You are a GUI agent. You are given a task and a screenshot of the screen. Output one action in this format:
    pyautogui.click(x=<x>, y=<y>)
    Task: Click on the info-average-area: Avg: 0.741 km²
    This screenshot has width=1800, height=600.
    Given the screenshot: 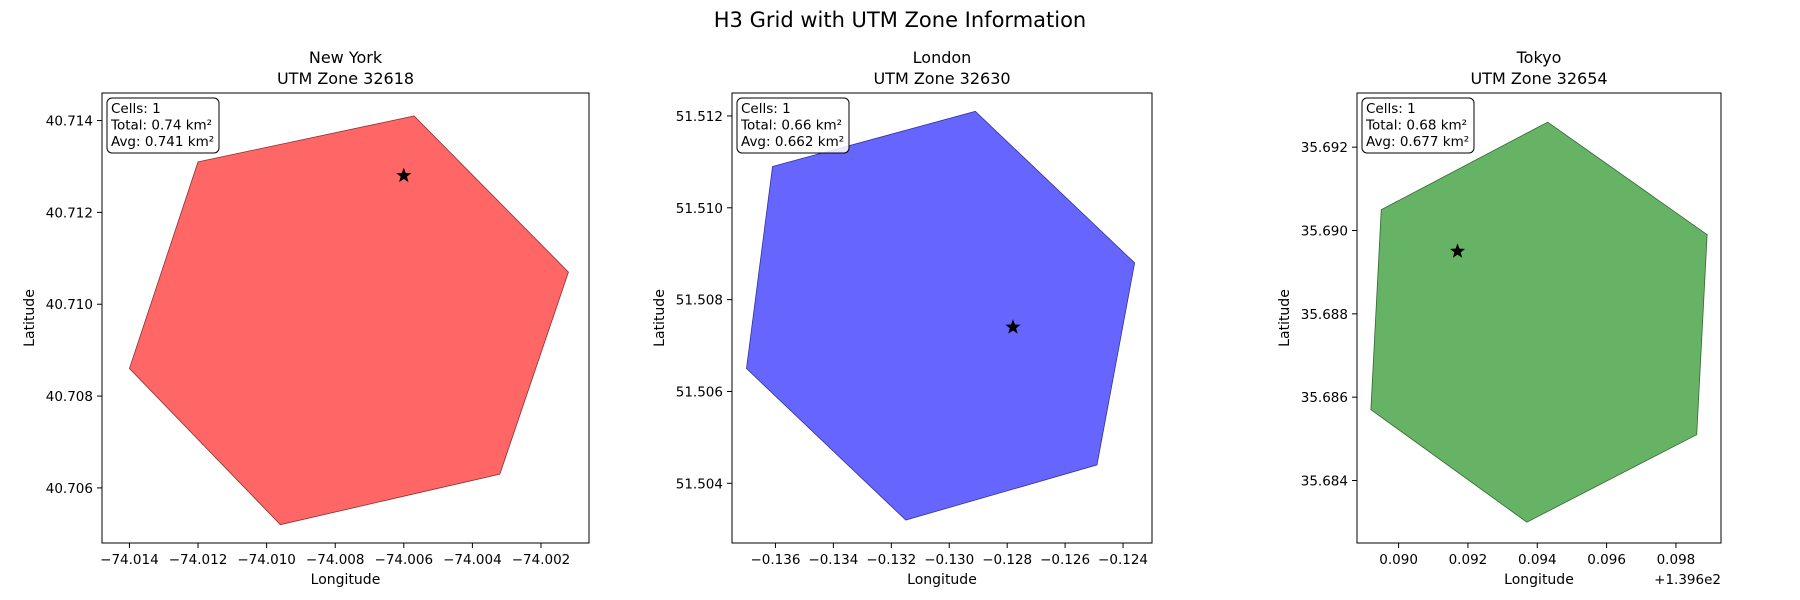 What is the action you would take?
    pyautogui.click(x=162, y=142)
    